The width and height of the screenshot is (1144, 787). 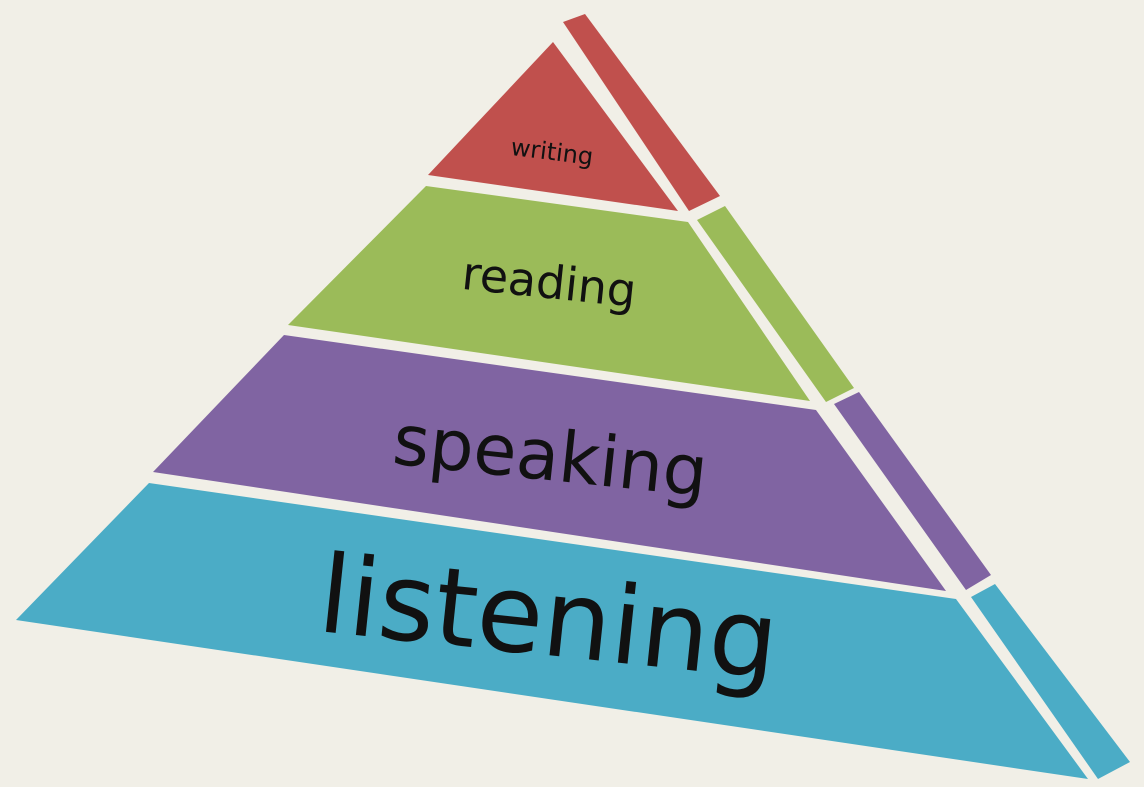 I want to click on tier-reading-front, so click(x=549, y=293).